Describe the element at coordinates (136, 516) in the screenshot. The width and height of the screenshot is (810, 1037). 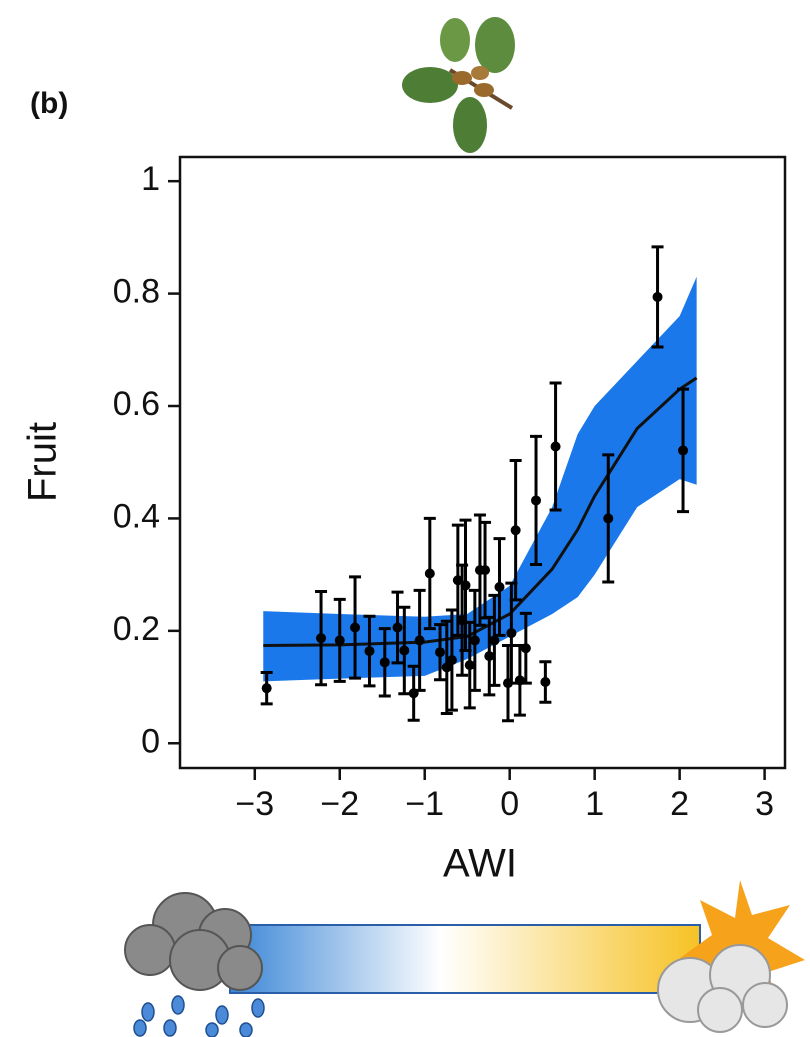
I see `y-tick-label: 0.4` at that location.